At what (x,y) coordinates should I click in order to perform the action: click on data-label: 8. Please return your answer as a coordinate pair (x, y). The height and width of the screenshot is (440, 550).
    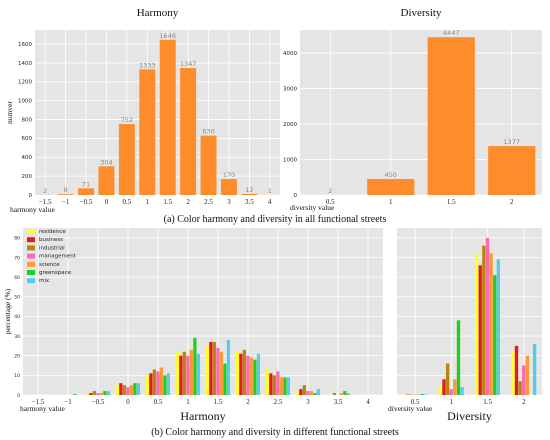
    Looking at the image, I should click on (66, 190).